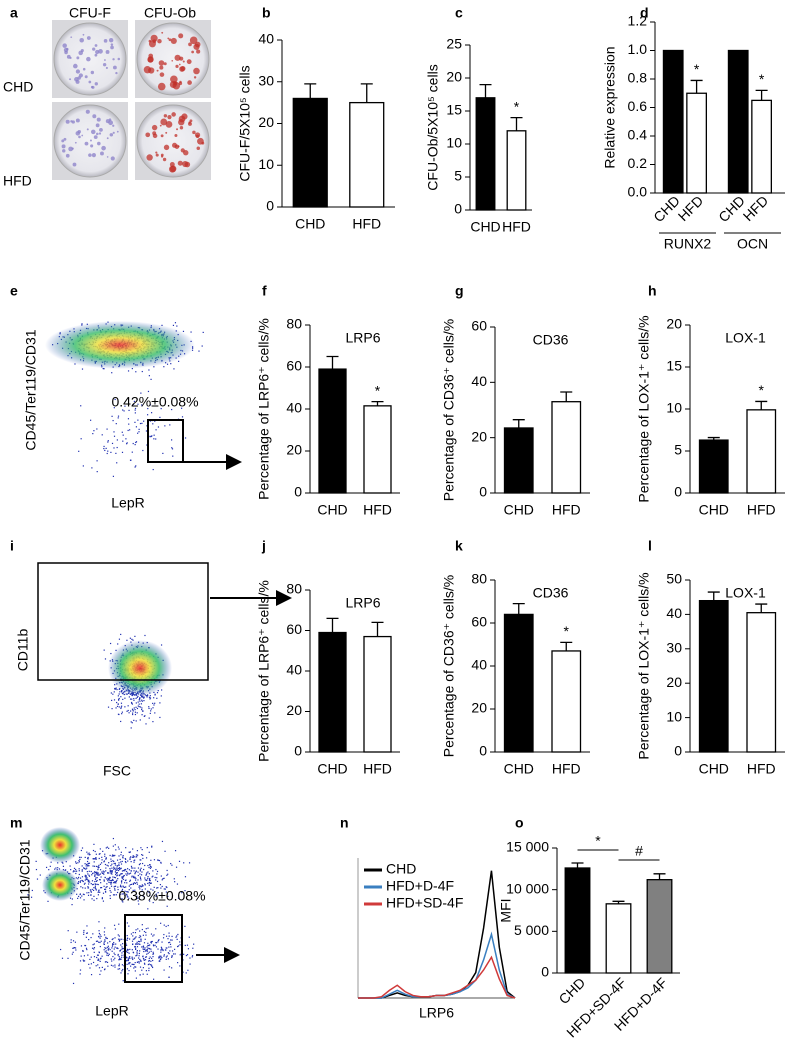 The image size is (800, 1052). Describe the element at coordinates (377, 510) in the screenshot. I see `x-tick-label: HFD` at that location.